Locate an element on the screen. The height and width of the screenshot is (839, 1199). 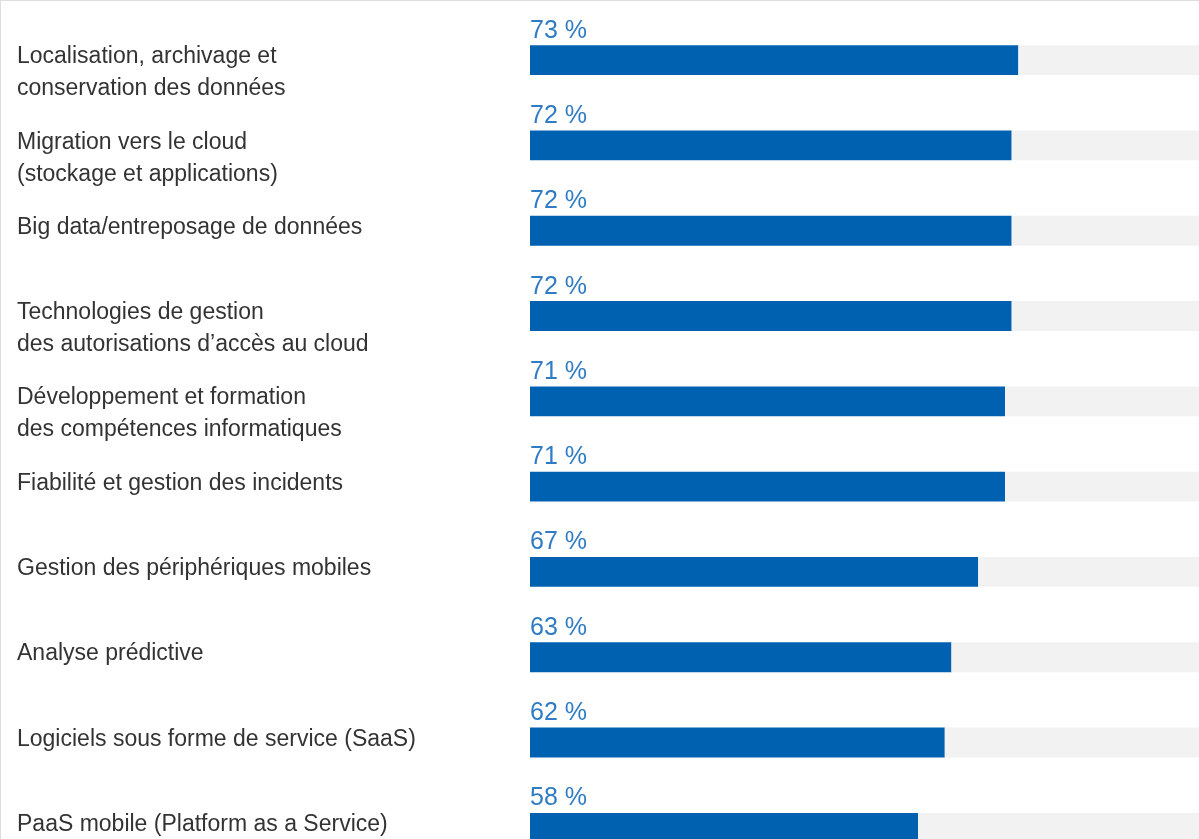
y-tick-label: Migration vers le cloud (stockage et applications) is located at coordinates (147, 156).